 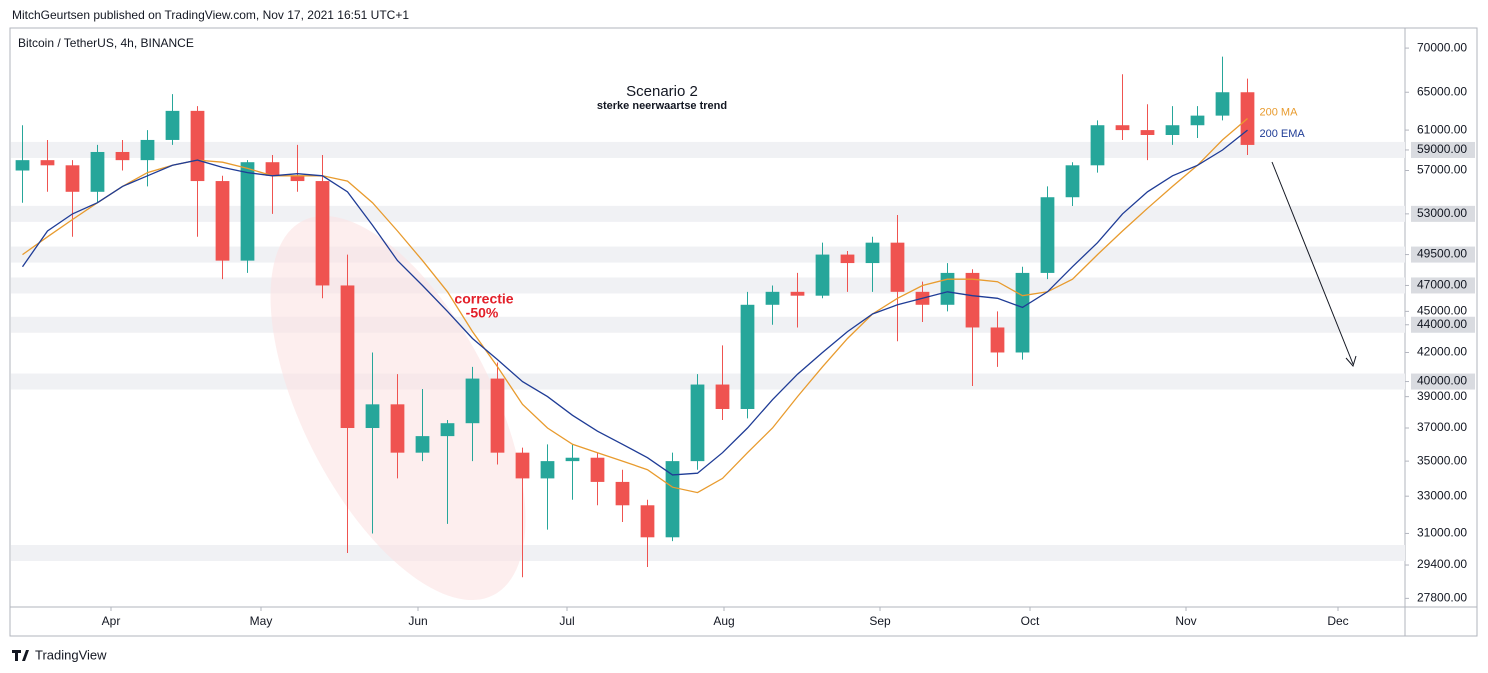 I want to click on y-tick-label: 49500.00, so click(x=1442, y=254).